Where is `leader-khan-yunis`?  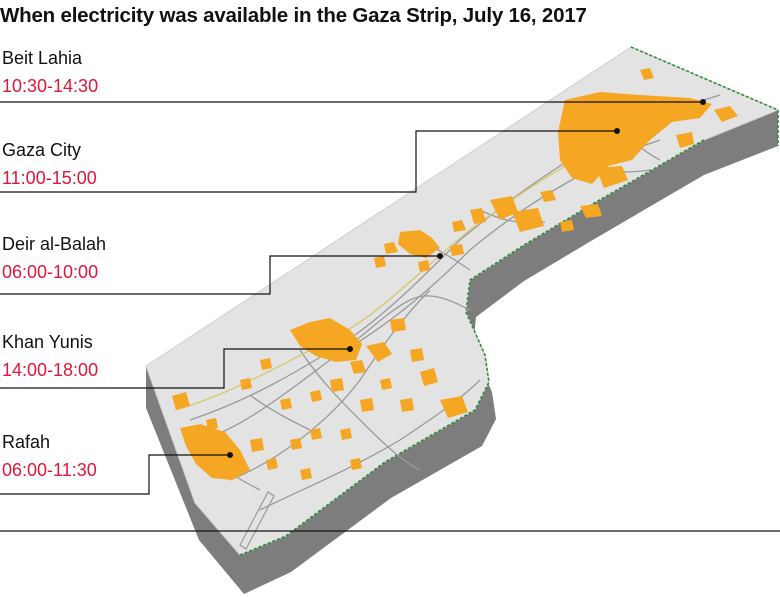
leader-khan-yunis is located at coordinates (175, 368).